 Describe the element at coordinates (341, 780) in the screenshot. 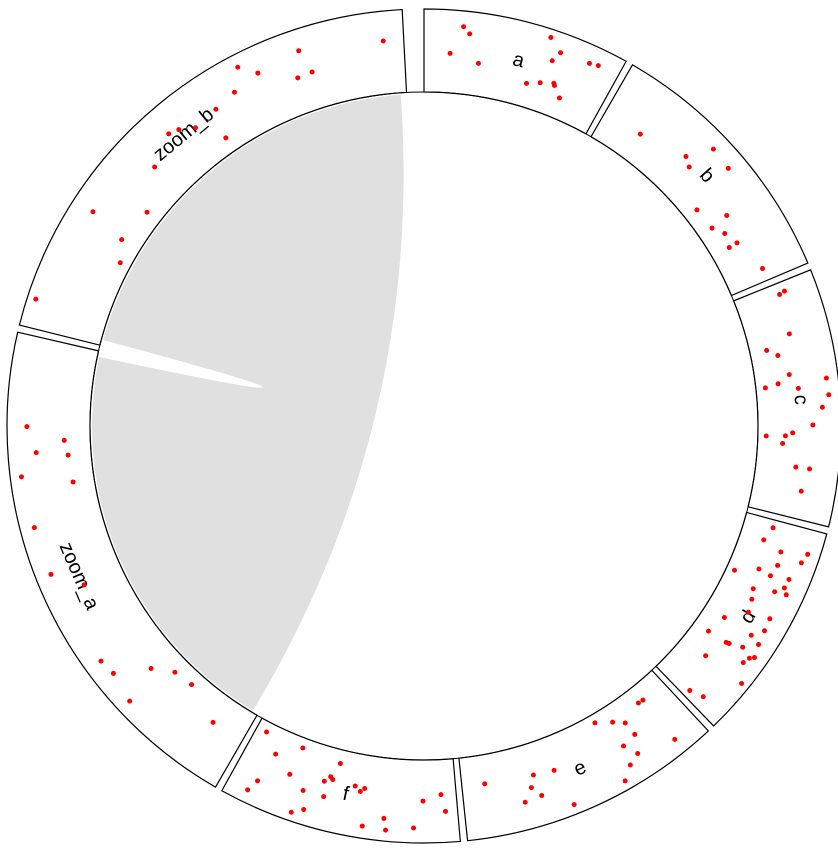

I see `sector-cell-f` at that location.